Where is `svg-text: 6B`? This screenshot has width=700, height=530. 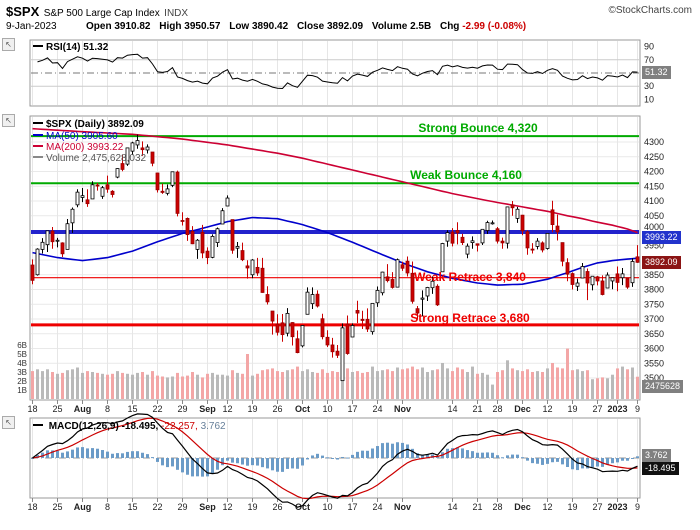 svg-text: 6B is located at coordinates (22, 345).